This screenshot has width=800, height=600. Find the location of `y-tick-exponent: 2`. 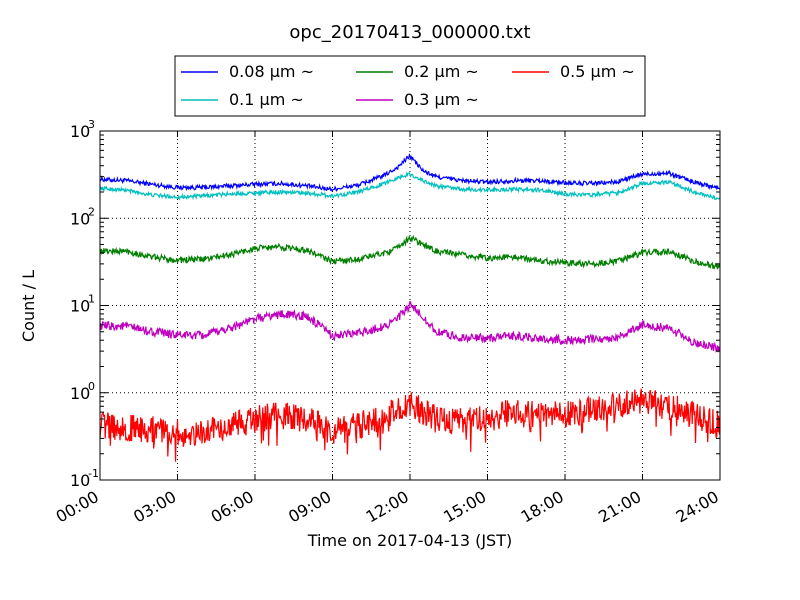

y-tick-exponent: 2 is located at coordinates (91, 211).